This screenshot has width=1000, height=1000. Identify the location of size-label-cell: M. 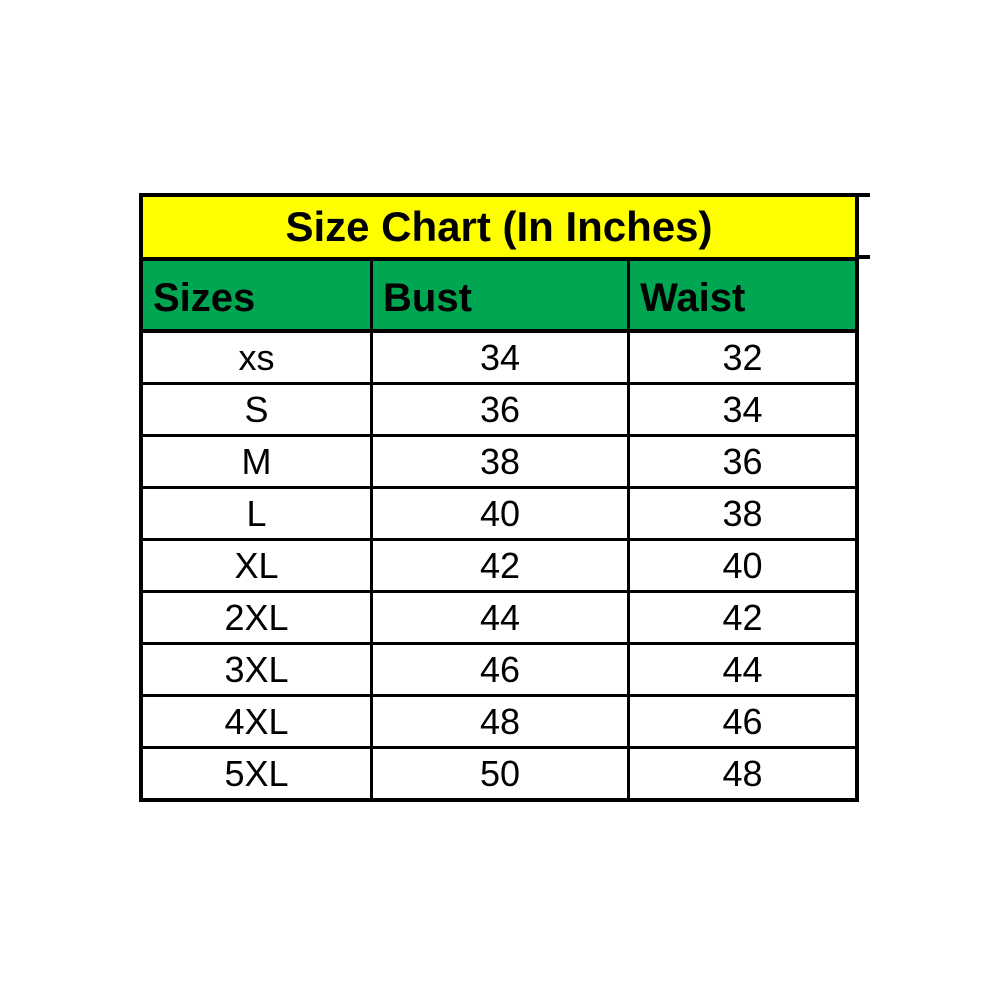
(256, 461).